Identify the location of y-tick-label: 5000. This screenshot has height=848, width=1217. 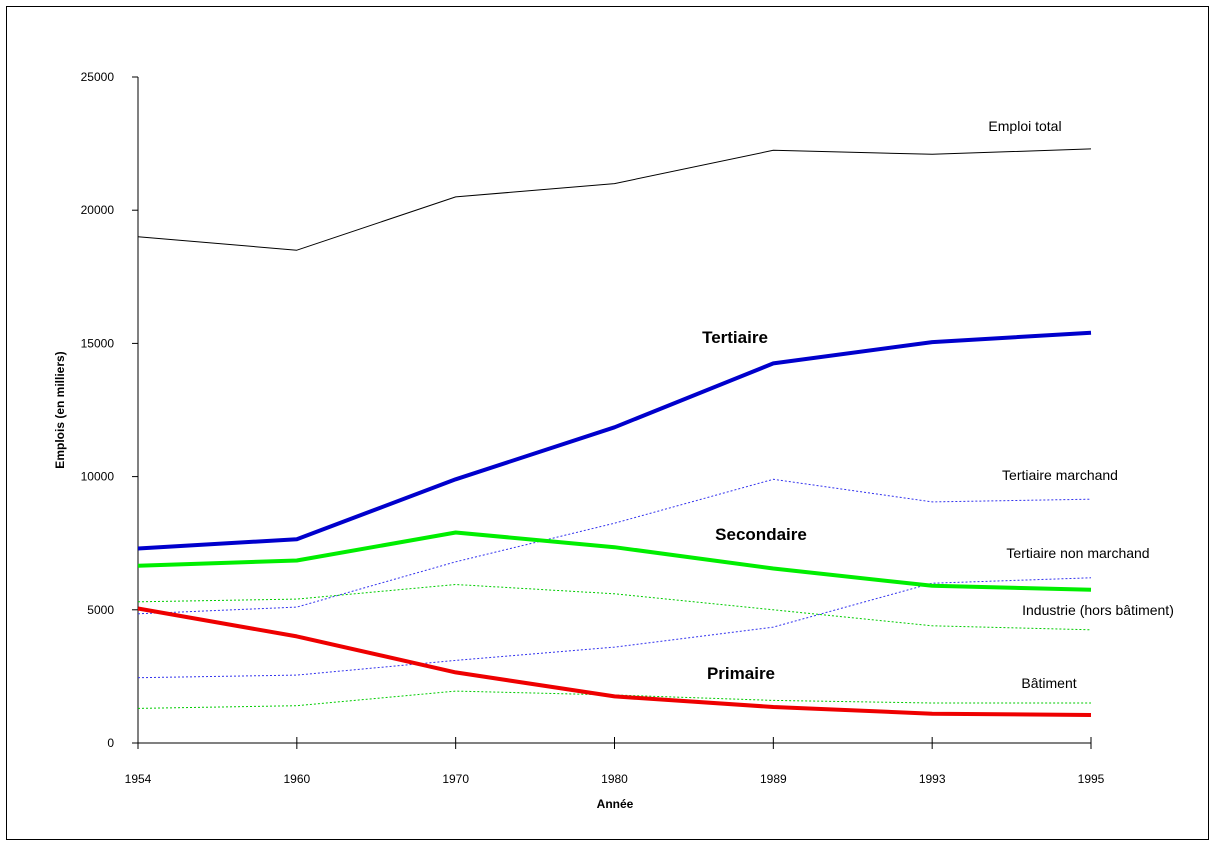
(100, 610).